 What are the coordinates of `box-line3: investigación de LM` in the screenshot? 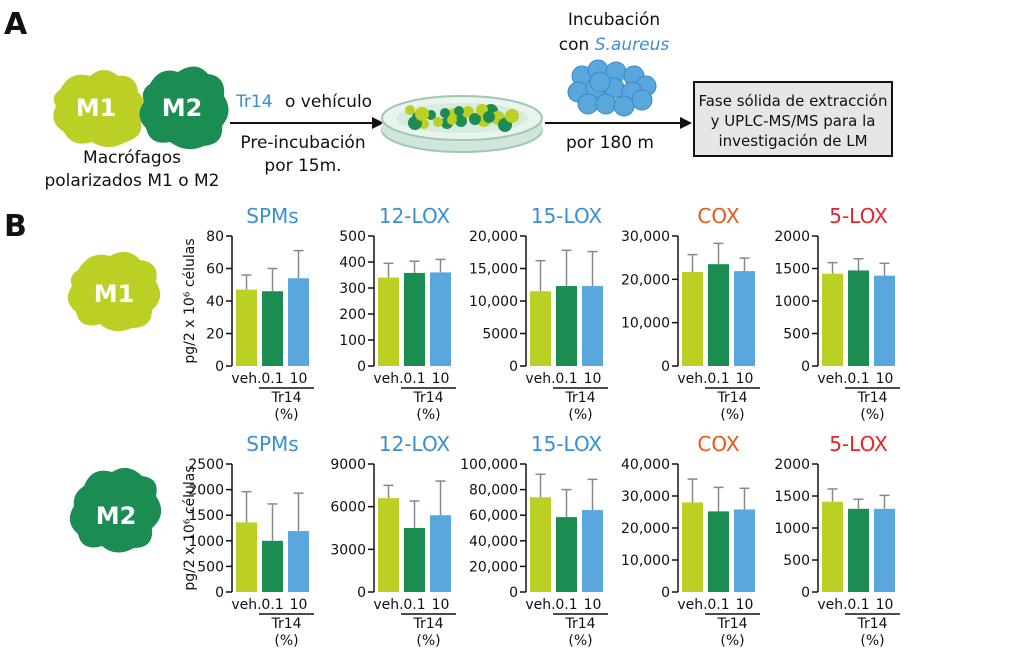 It's located at (792, 141).